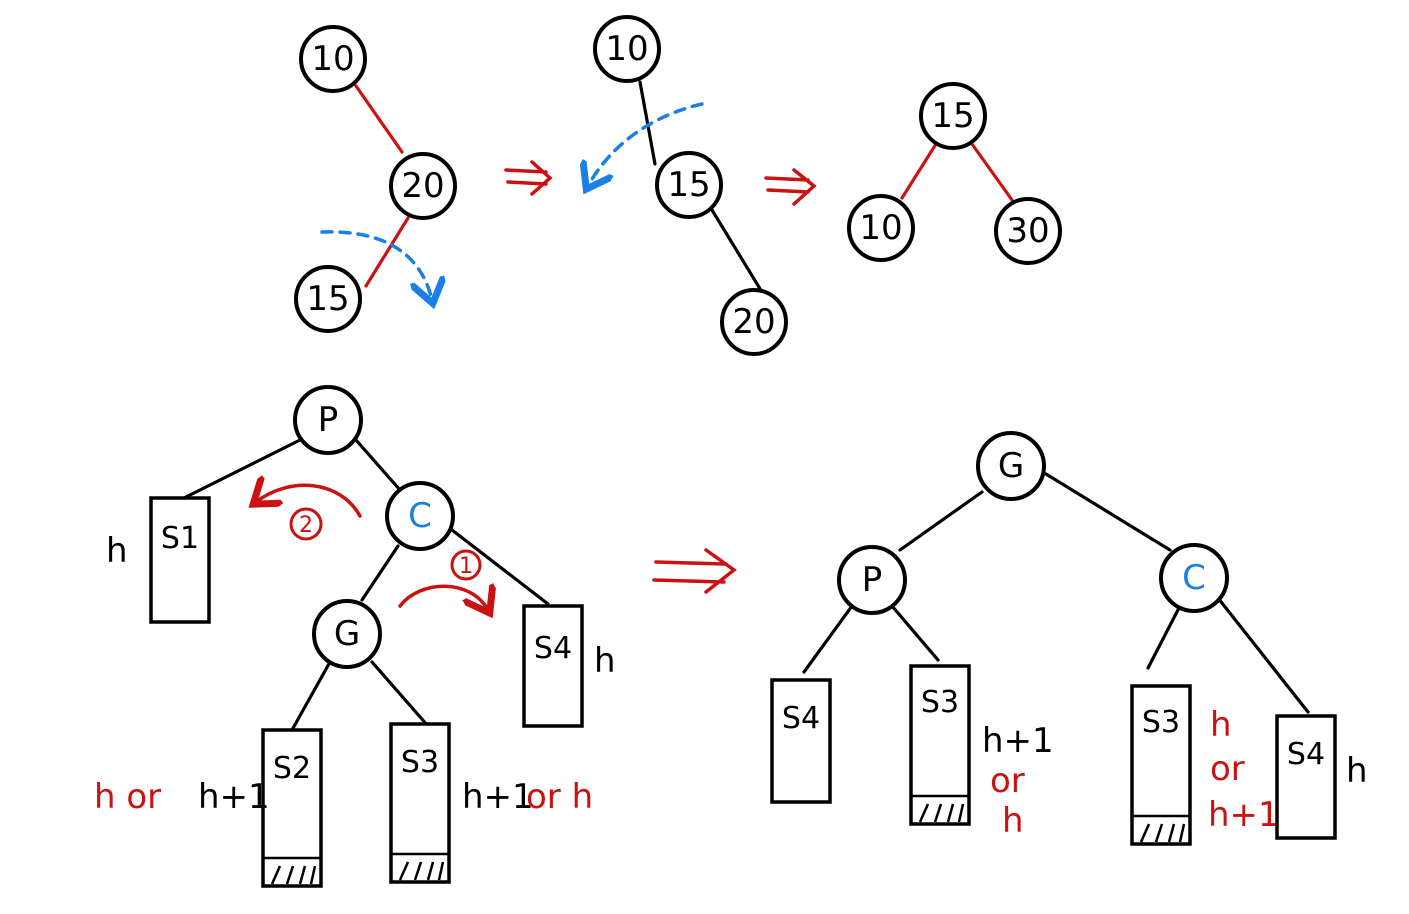  I want to click on edge-p-c, so click(378, 465).